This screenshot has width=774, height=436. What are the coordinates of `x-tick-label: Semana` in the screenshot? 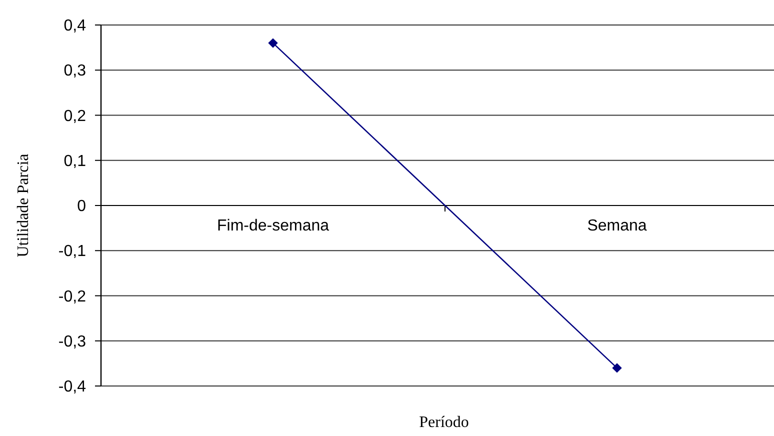 It's located at (617, 226).